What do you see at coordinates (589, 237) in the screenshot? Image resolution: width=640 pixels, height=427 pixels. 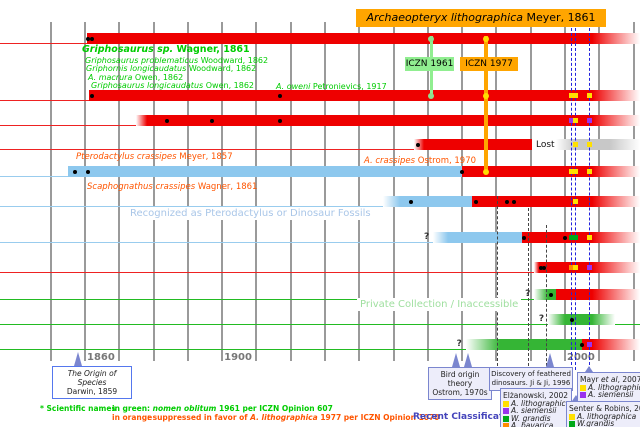 I see `classification-mark-row-07-2007` at bounding box center [589, 237].